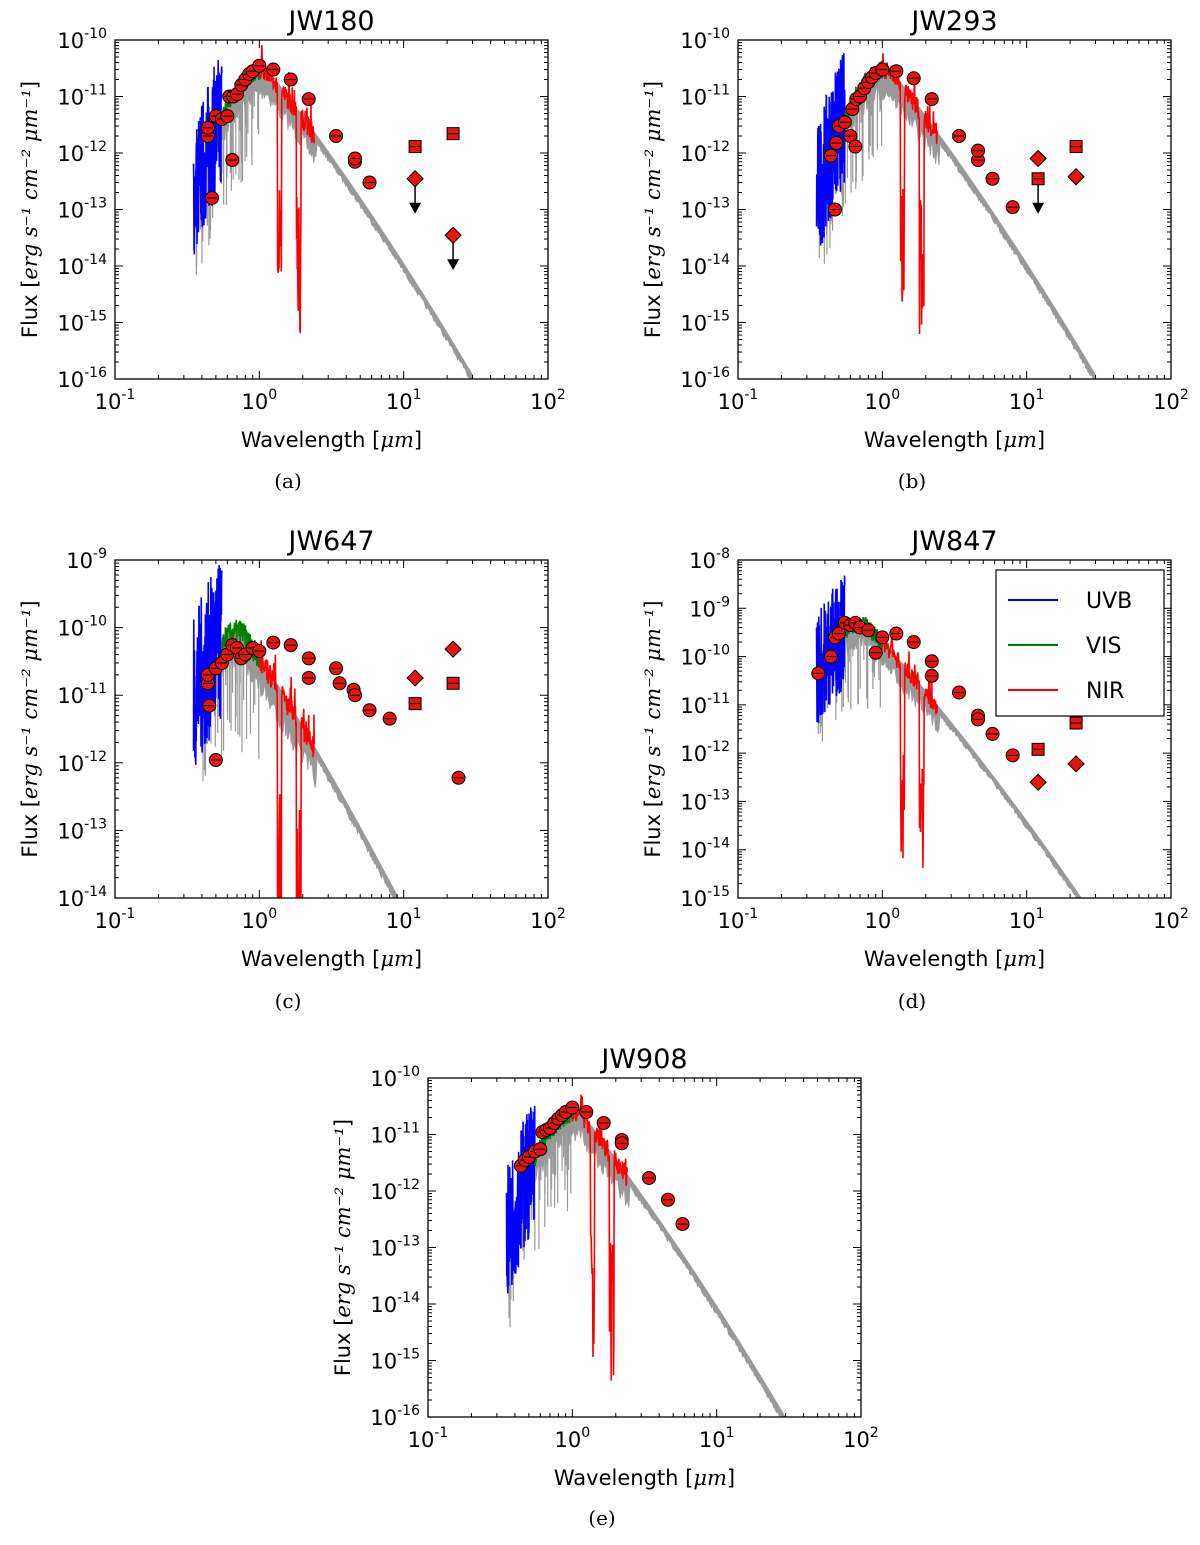 Image resolution: width=1200 pixels, height=1545 pixels. What do you see at coordinates (709, 559) in the screenshot?
I see `y-tick-label: 10⁻⁸` at bounding box center [709, 559].